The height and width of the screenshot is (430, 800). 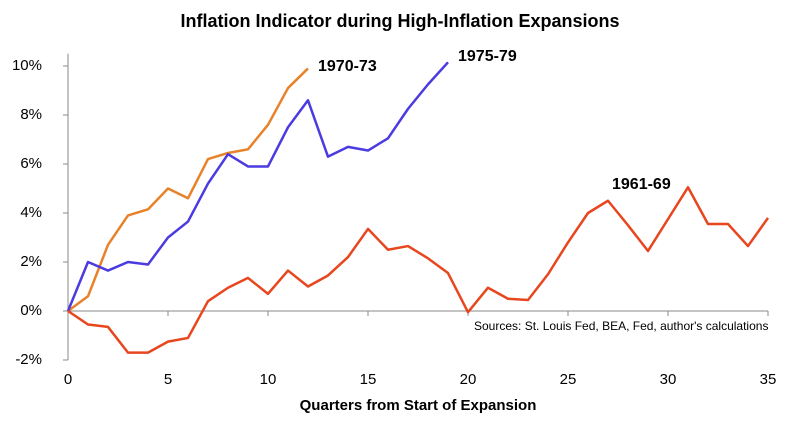 I want to click on x-tick-label: 25, so click(x=568, y=379).